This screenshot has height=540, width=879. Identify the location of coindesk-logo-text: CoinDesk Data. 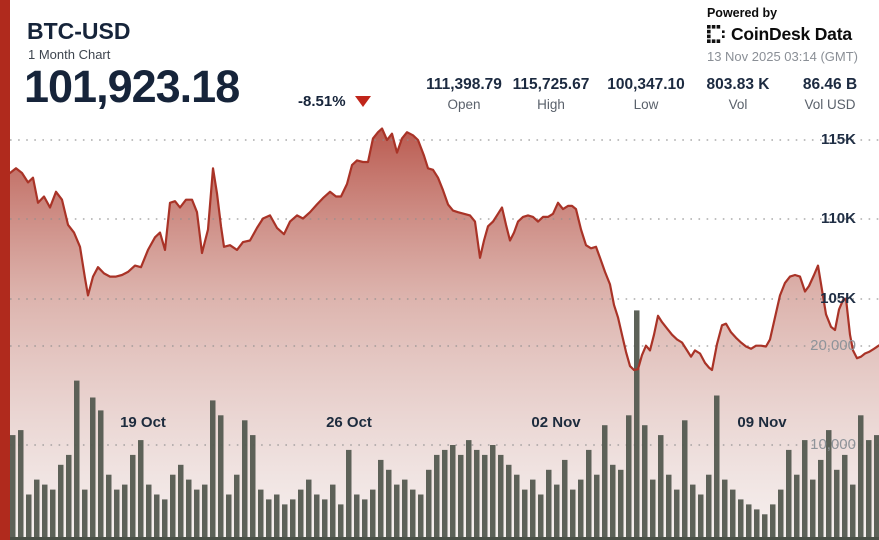
(791, 34).